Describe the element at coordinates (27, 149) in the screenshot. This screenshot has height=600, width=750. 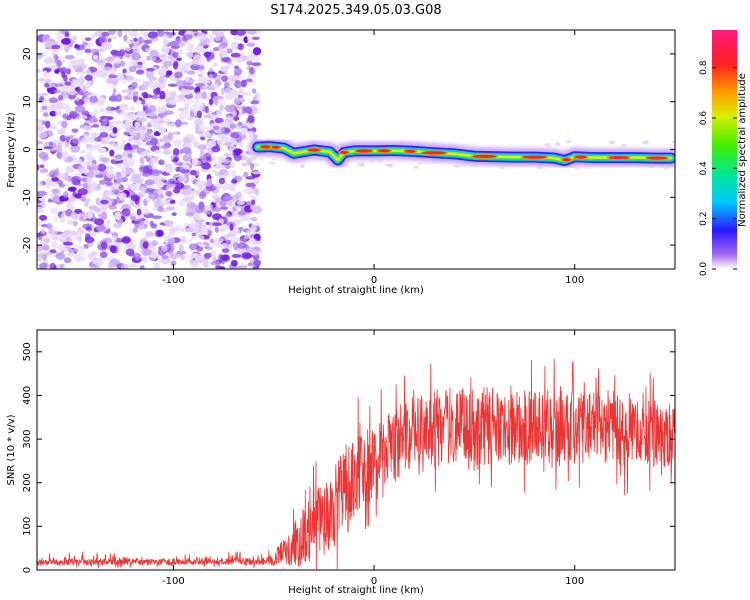
I see `spectrogram-y-tick-label: 0` at that location.